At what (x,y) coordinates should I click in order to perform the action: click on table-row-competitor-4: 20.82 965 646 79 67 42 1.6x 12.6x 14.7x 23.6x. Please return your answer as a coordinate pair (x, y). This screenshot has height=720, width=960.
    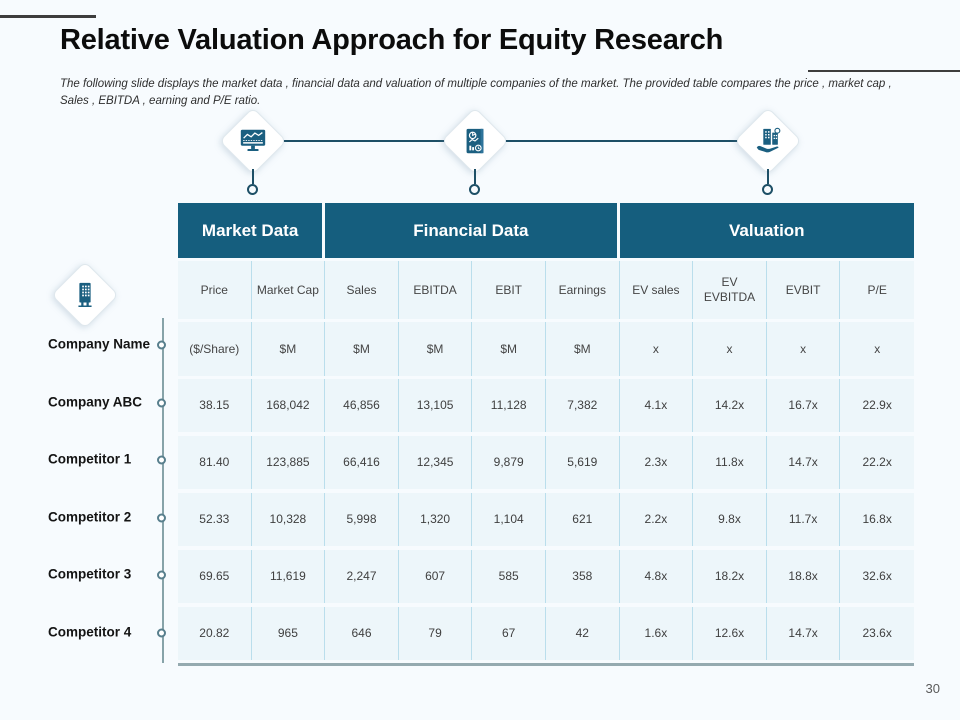
    Looking at the image, I should click on (546, 633).